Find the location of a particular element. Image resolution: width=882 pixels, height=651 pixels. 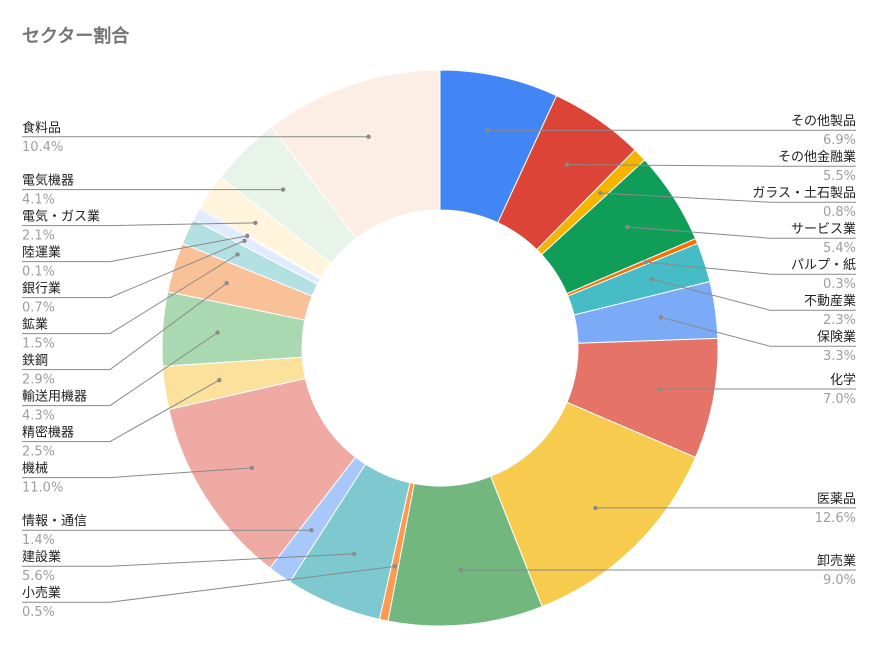

slice-label-name: サービス業 is located at coordinates (823, 229).